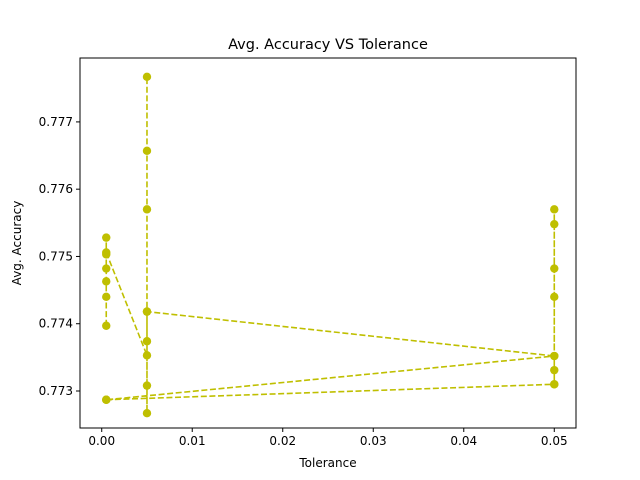  What do you see at coordinates (56, 391) in the screenshot?
I see `y-tick-label: 0.773` at bounding box center [56, 391].